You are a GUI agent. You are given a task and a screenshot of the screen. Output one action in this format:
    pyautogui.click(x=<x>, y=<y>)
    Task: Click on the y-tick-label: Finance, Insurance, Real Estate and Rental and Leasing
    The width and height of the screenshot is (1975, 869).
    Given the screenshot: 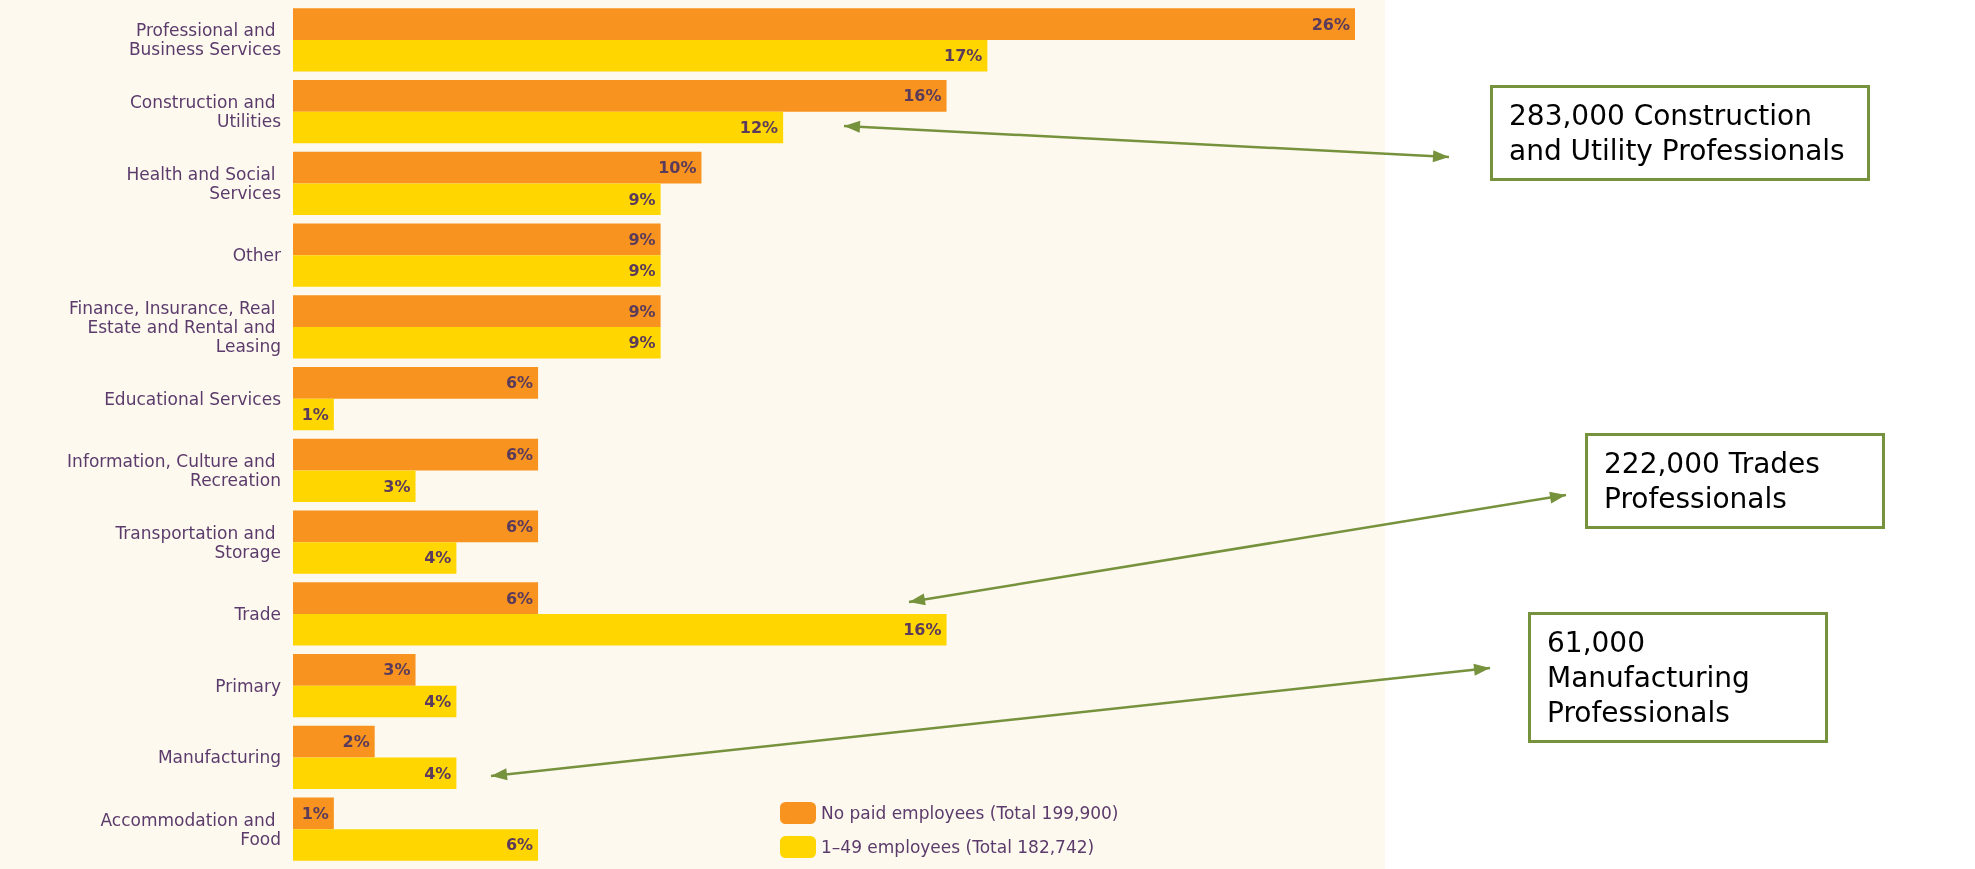 What is the action you would take?
    pyautogui.click(x=174, y=326)
    